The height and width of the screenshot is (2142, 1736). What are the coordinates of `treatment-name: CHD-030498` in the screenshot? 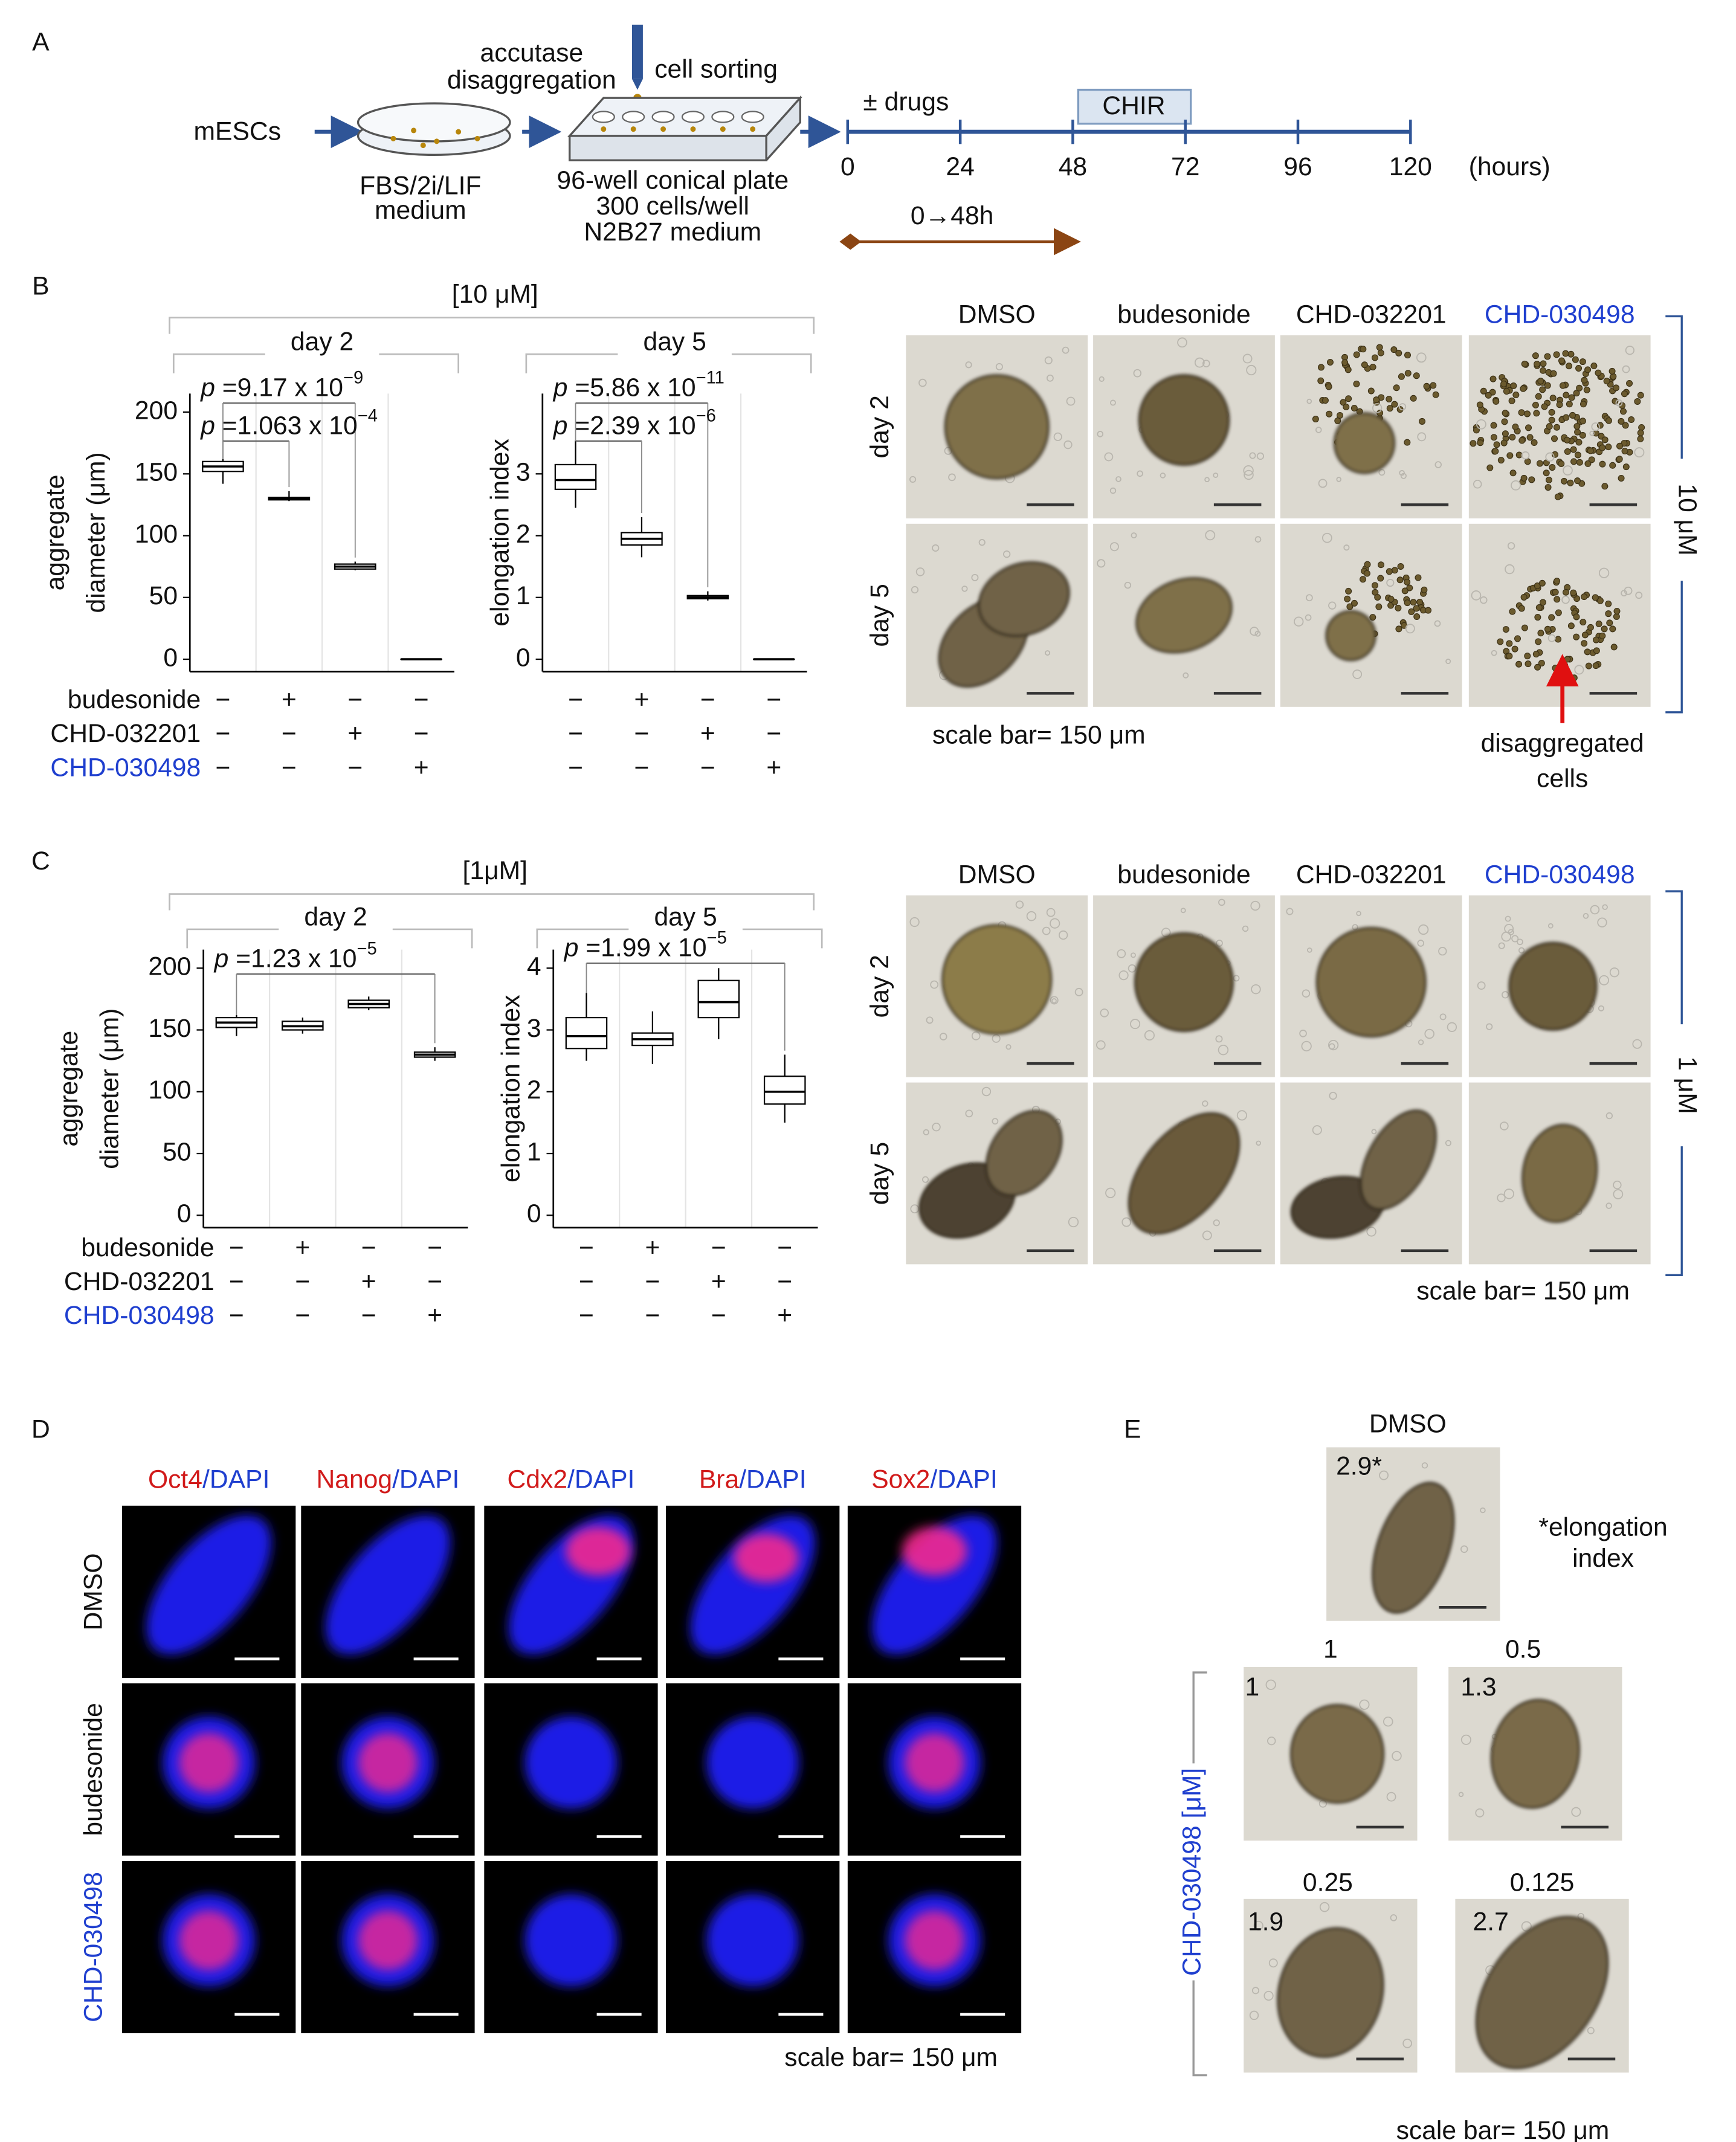 It's located at (139, 1315).